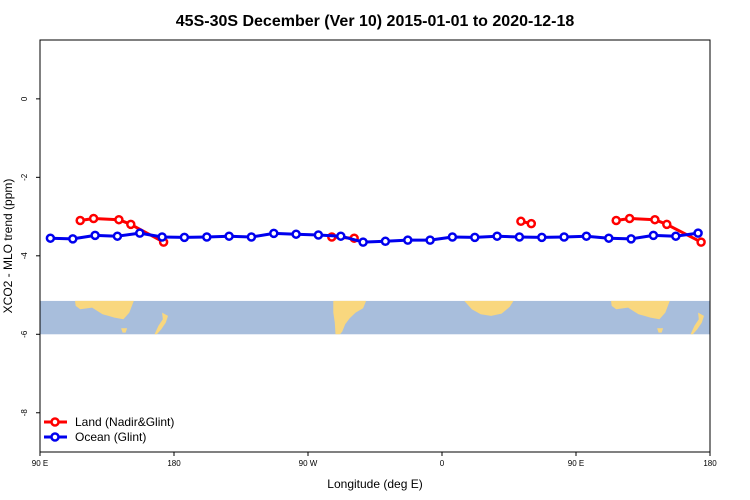 Image resolution: width=750 pixels, height=500 pixels. I want to click on world-map-band, so click(375, 317).